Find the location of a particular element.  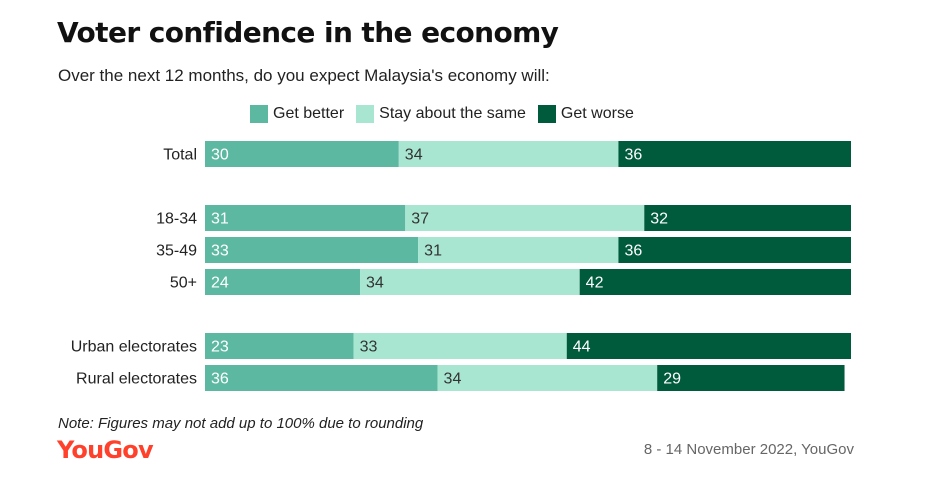

legend-item-get-worse: Get worse is located at coordinates (585, 114).